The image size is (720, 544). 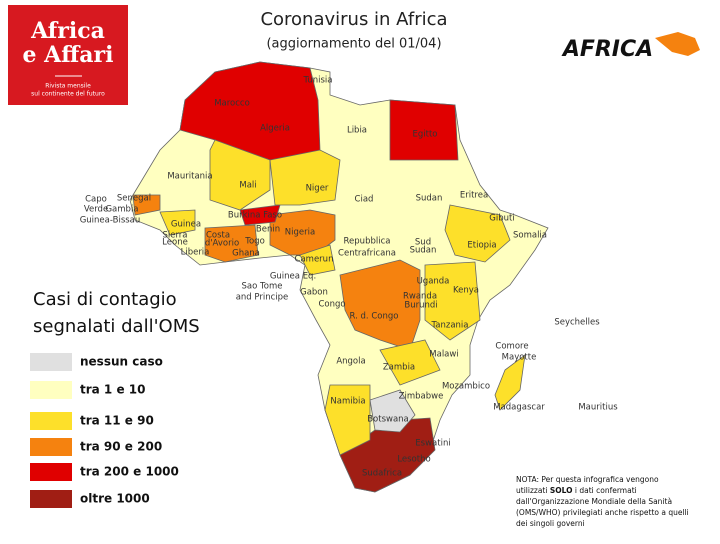 What do you see at coordinates (399, 368) in the screenshot?
I see `country-label: Zambia` at bounding box center [399, 368].